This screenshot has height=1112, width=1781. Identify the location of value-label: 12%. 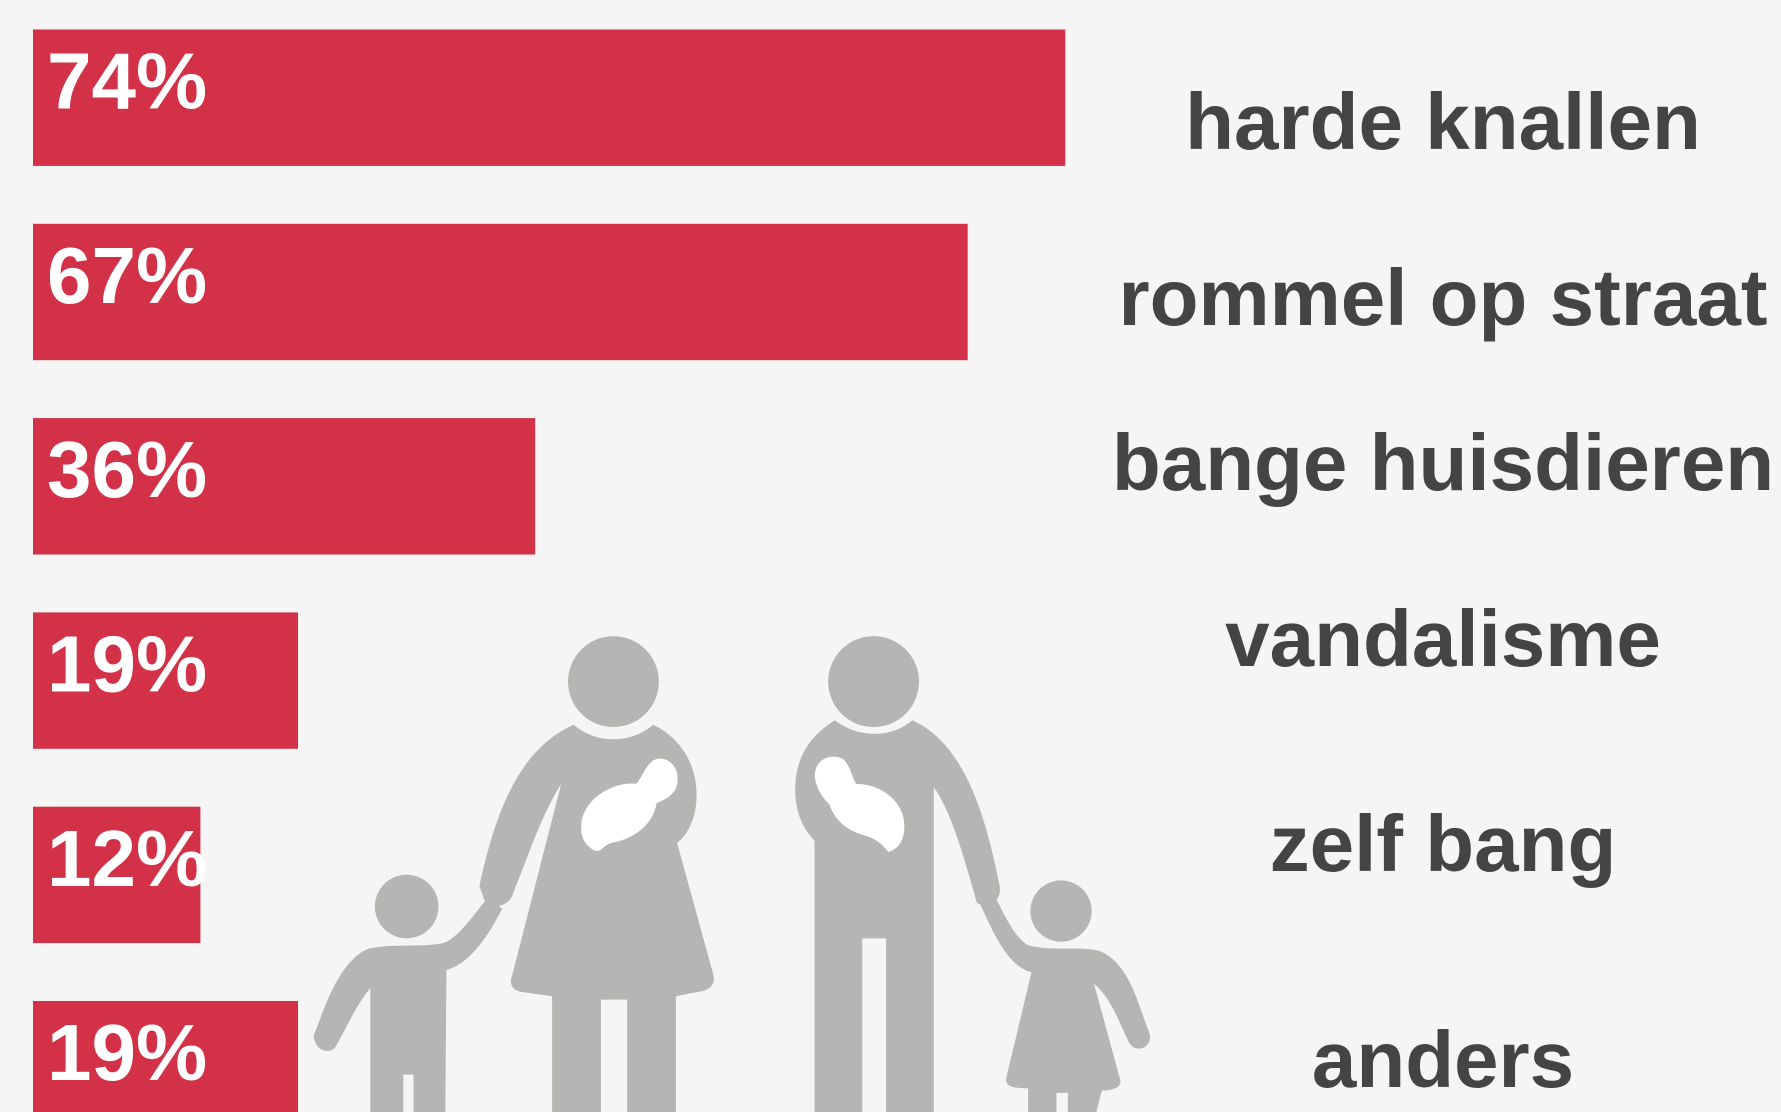
(127, 858).